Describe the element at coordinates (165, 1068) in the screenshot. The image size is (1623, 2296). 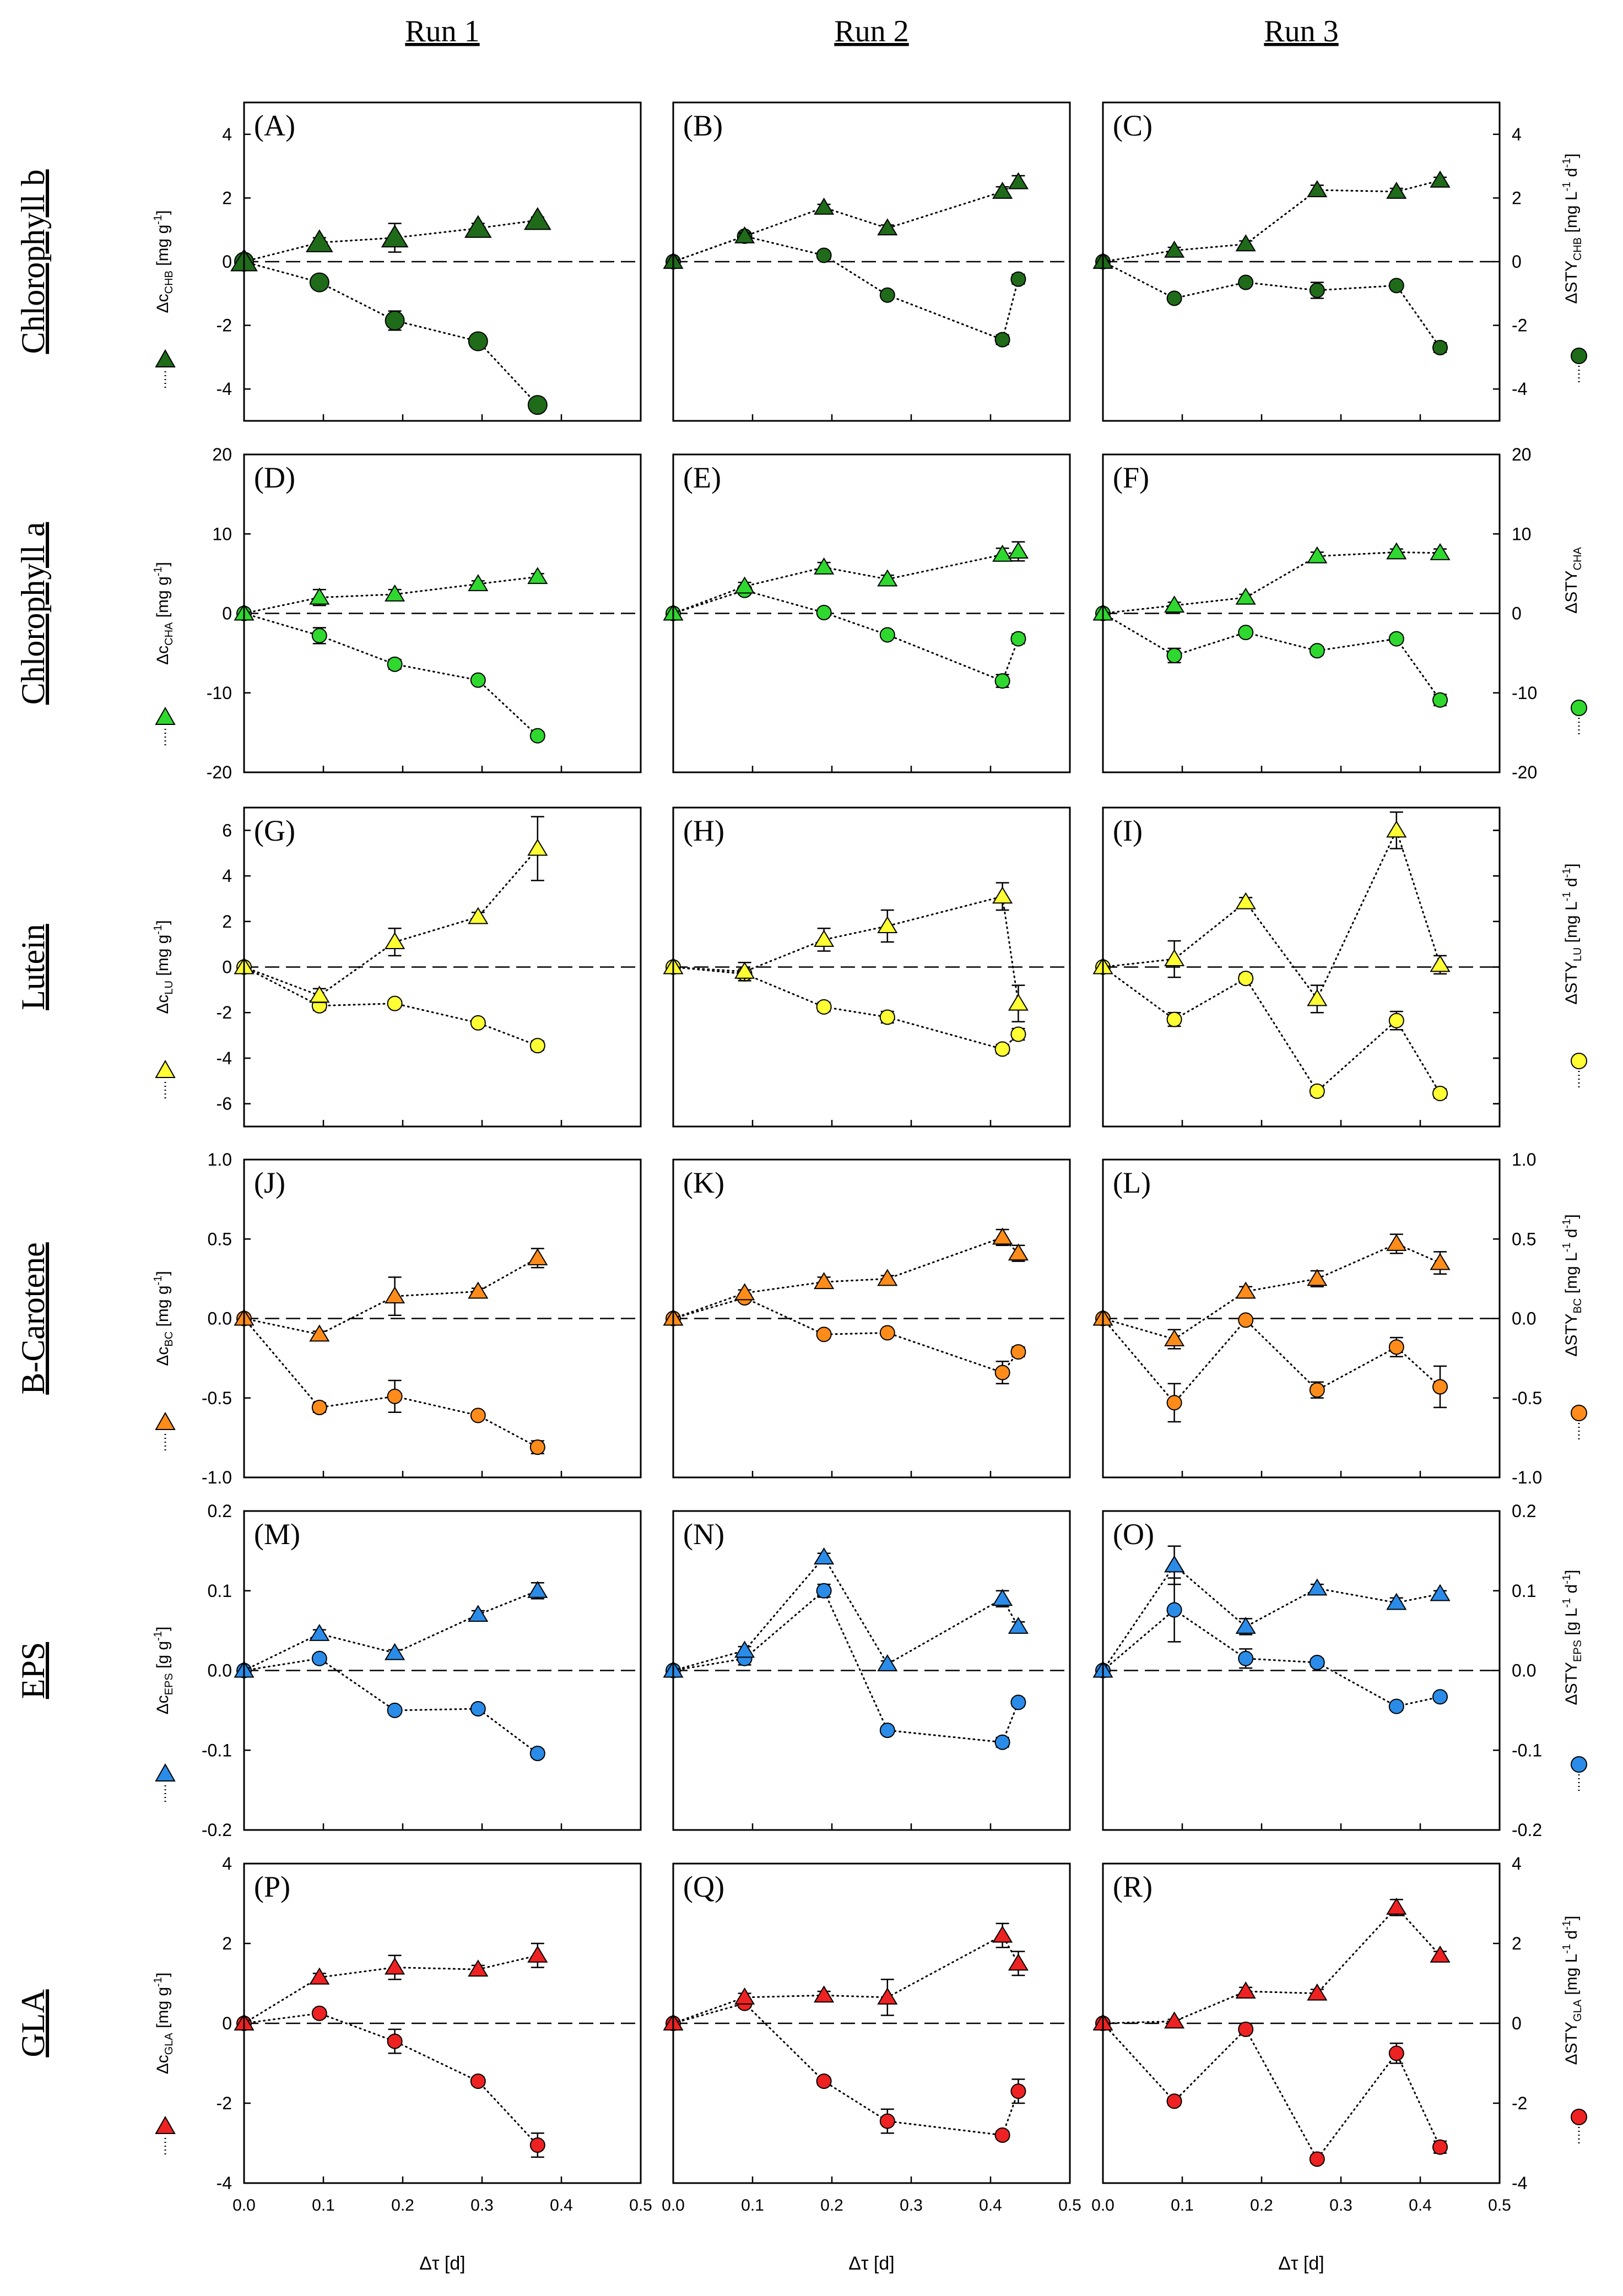
I see `legend-triangle-marker` at that location.